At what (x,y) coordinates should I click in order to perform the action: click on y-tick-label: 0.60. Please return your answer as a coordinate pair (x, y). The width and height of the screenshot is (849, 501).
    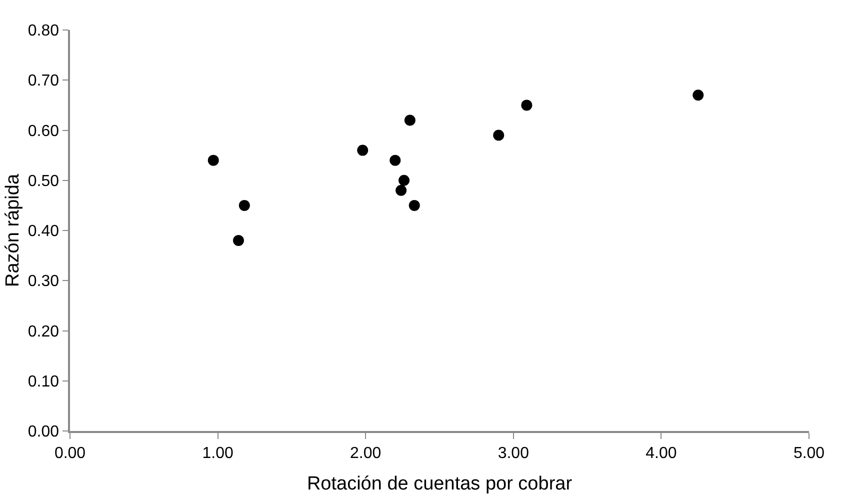
    Looking at the image, I should click on (44, 131).